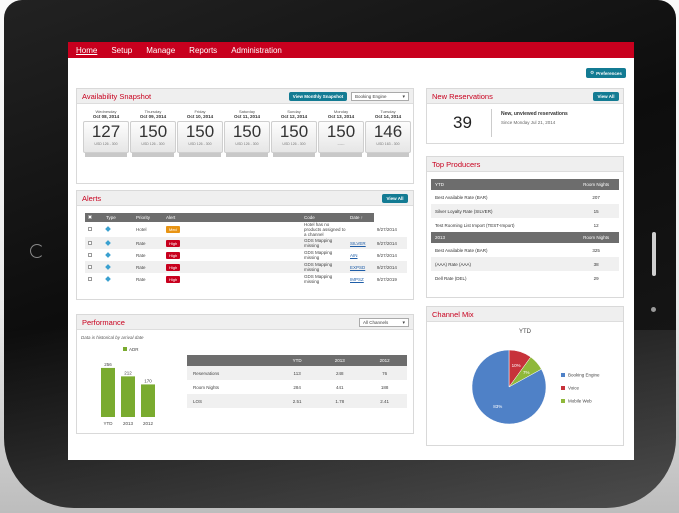  What do you see at coordinates (462, 122) in the screenshot?
I see `reservations-count: 39` at bounding box center [462, 122].